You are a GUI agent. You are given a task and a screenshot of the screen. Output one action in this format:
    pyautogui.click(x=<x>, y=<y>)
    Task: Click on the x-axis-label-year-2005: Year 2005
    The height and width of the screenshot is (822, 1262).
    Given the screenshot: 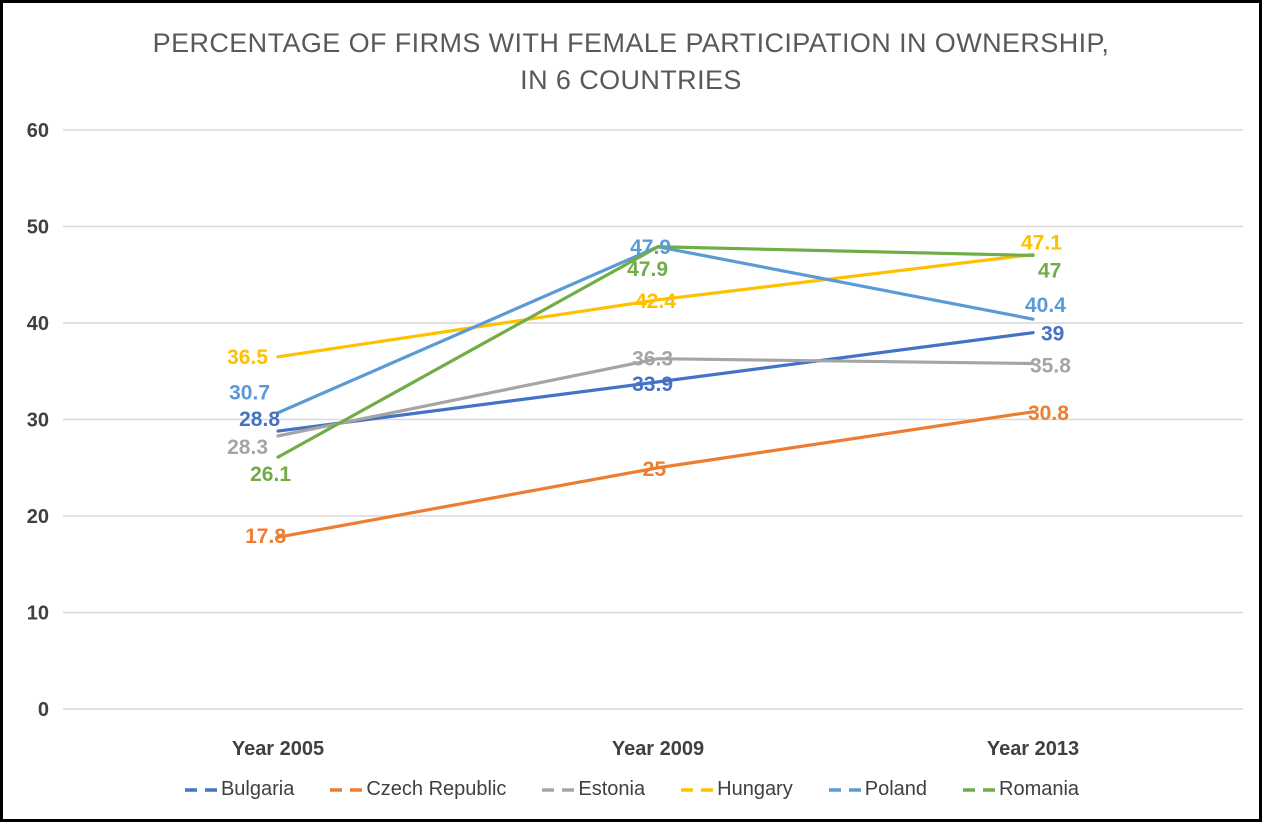 What is the action you would take?
    pyautogui.click(x=278, y=749)
    